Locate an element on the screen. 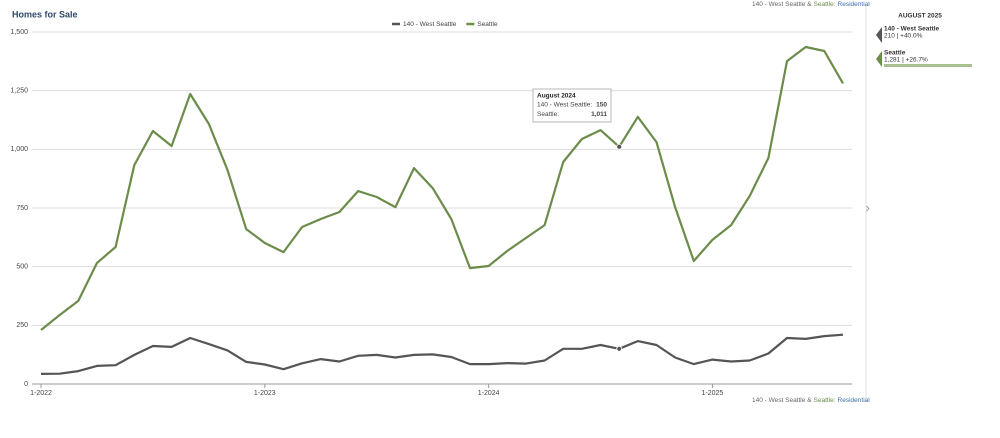 The image size is (1000, 438). series-line is located at coordinates (442, 354).